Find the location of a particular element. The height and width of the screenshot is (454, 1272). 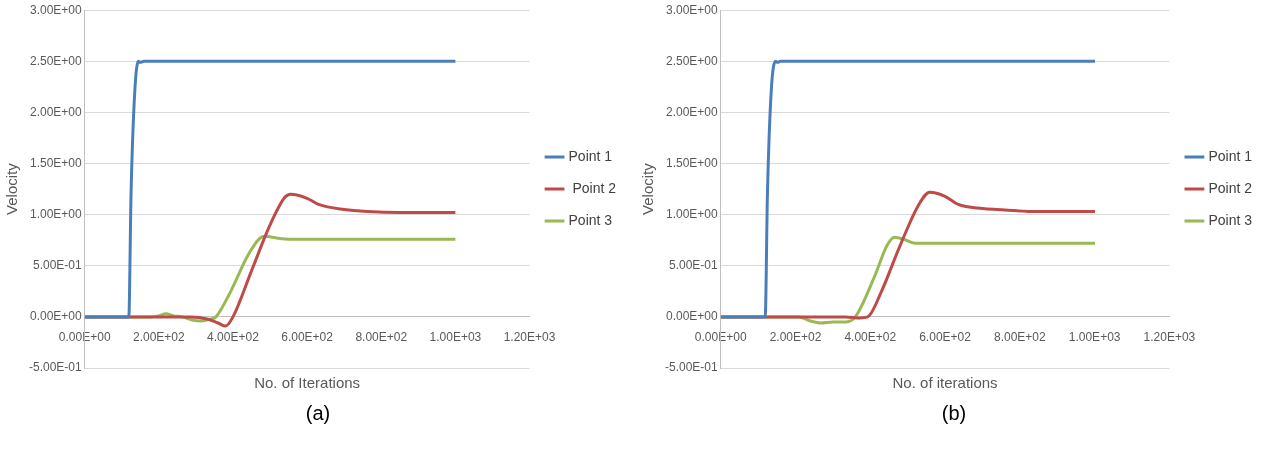

text: (a) is located at coordinates (318, 413).